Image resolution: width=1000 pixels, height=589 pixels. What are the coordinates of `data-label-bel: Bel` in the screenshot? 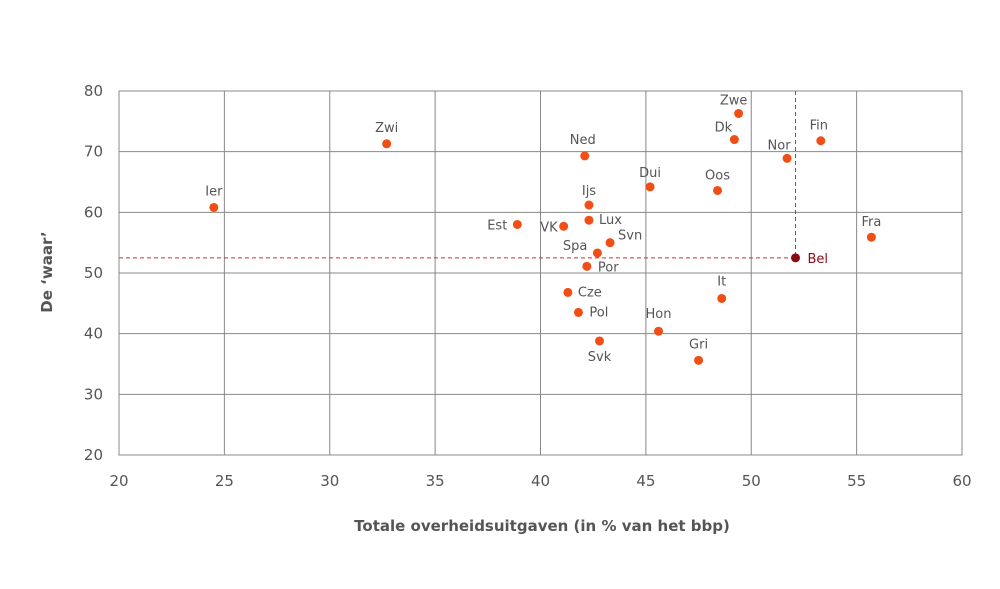 It's located at (818, 259).